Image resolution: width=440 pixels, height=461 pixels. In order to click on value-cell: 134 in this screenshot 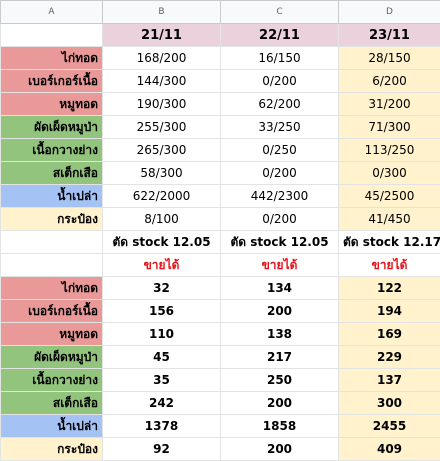, I will do `click(280, 288)`.